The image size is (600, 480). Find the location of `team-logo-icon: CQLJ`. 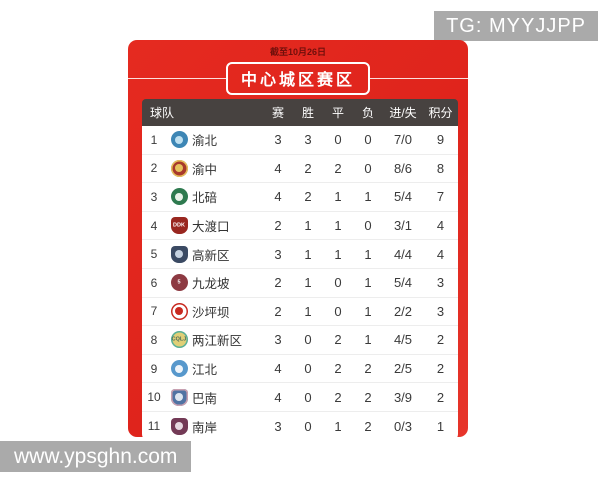

team-logo-icon: CQLJ is located at coordinates (179, 340).